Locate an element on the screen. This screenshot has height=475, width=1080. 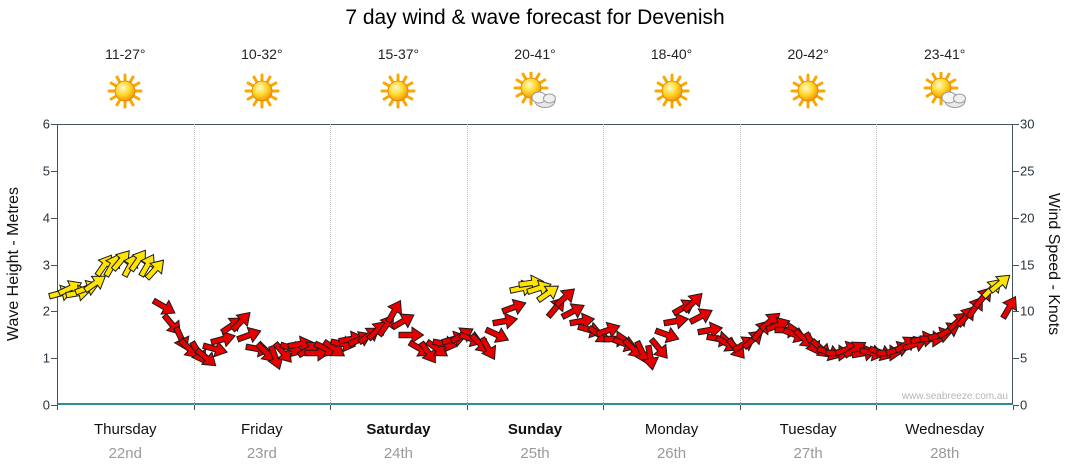
day-name-label: Thursday is located at coordinates (125, 429).